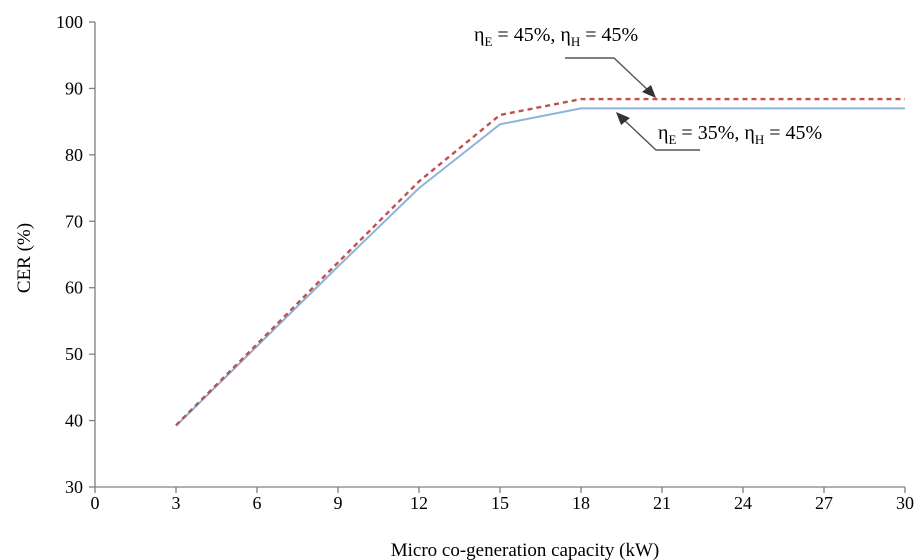  Describe the element at coordinates (257, 503) in the screenshot. I see `x-tick-label: 6` at that location.